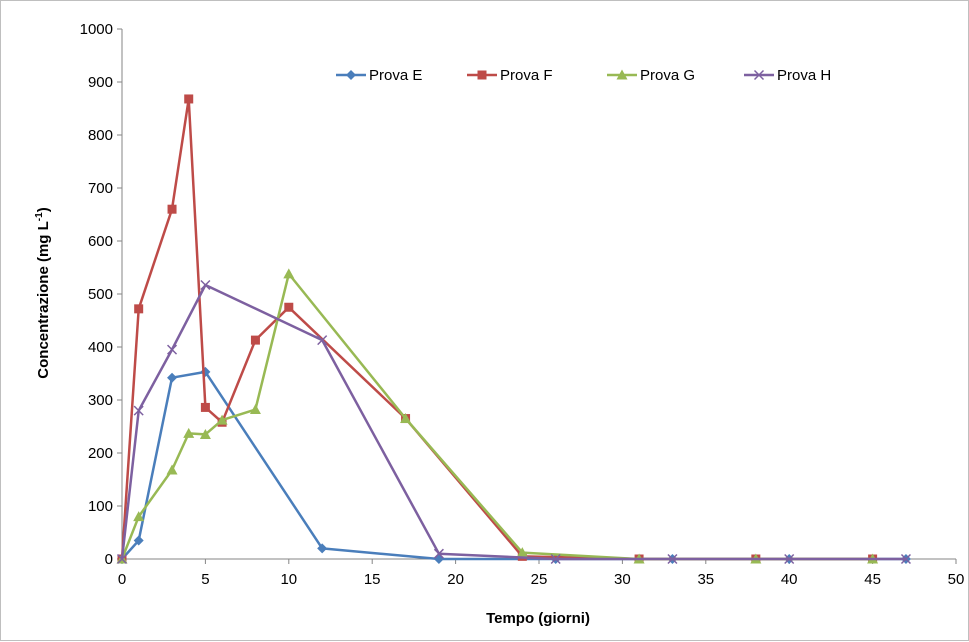  What do you see at coordinates (39, 216) in the screenshot?
I see `y-axis-title-superscript: -1` at bounding box center [39, 216].